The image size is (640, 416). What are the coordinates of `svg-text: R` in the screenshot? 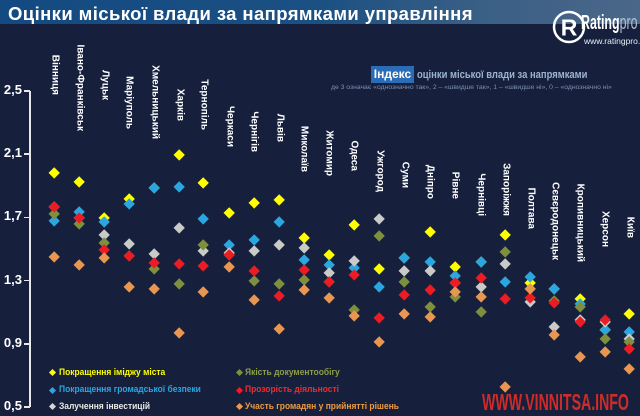 It's located at (569, 28).